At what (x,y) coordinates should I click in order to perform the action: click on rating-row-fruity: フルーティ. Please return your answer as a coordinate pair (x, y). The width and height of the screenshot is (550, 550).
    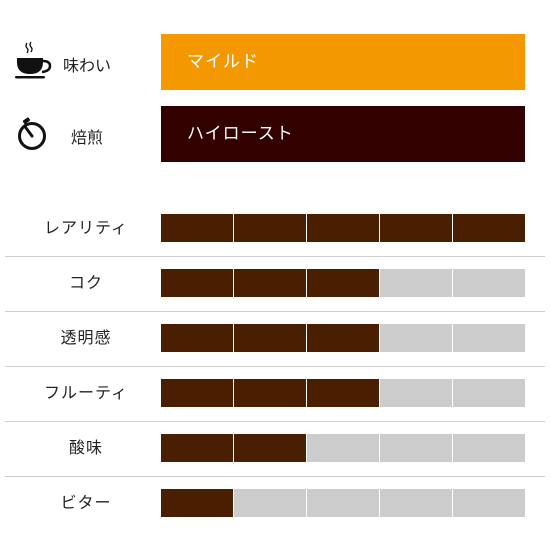
    Looking at the image, I should click on (275, 406).